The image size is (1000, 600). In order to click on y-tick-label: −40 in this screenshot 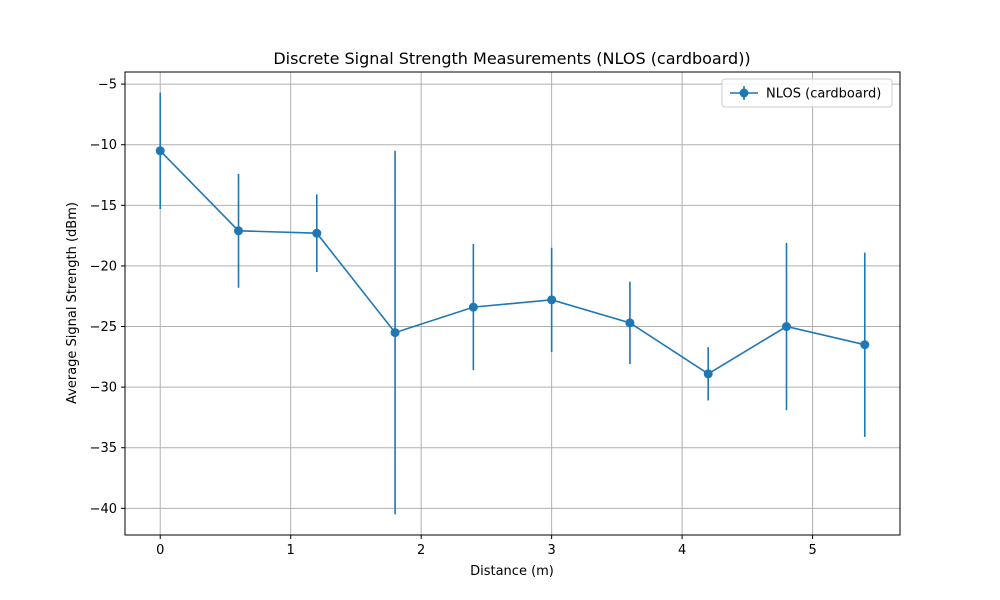, I will do `click(103, 509)`.